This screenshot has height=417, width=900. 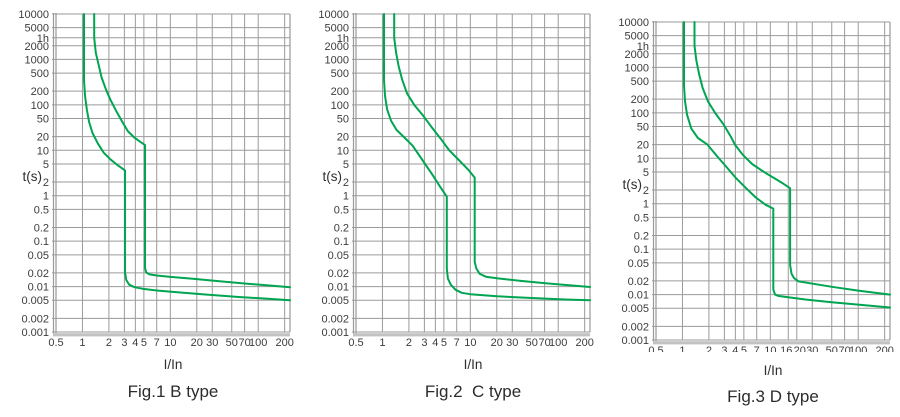 What do you see at coordinates (773, 396) in the screenshot?
I see `figure-caption: Fig.3 D type` at bounding box center [773, 396].